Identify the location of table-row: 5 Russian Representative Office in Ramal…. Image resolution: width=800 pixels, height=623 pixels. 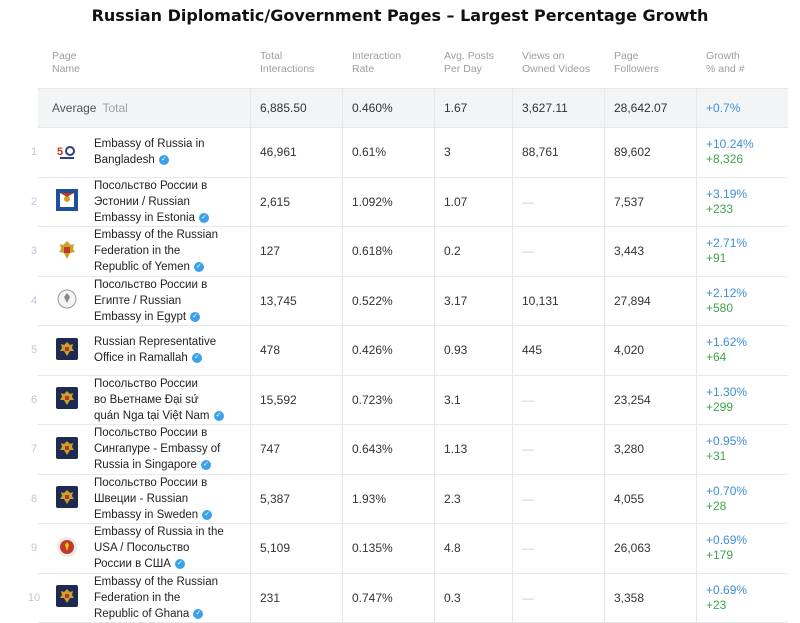
(413, 351).